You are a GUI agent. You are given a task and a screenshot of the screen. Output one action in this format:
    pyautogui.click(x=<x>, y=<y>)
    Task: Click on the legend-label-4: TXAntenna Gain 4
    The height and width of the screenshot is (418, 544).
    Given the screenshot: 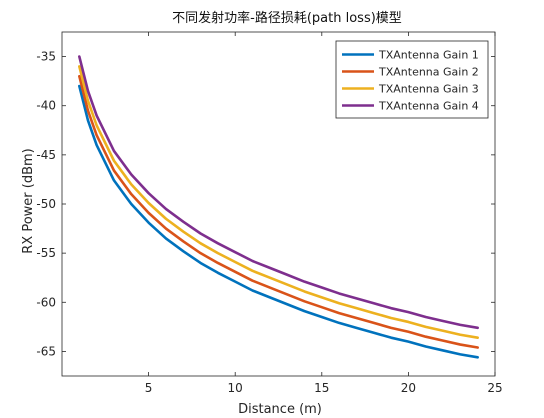 What is the action you would take?
    pyautogui.click(x=428, y=106)
    